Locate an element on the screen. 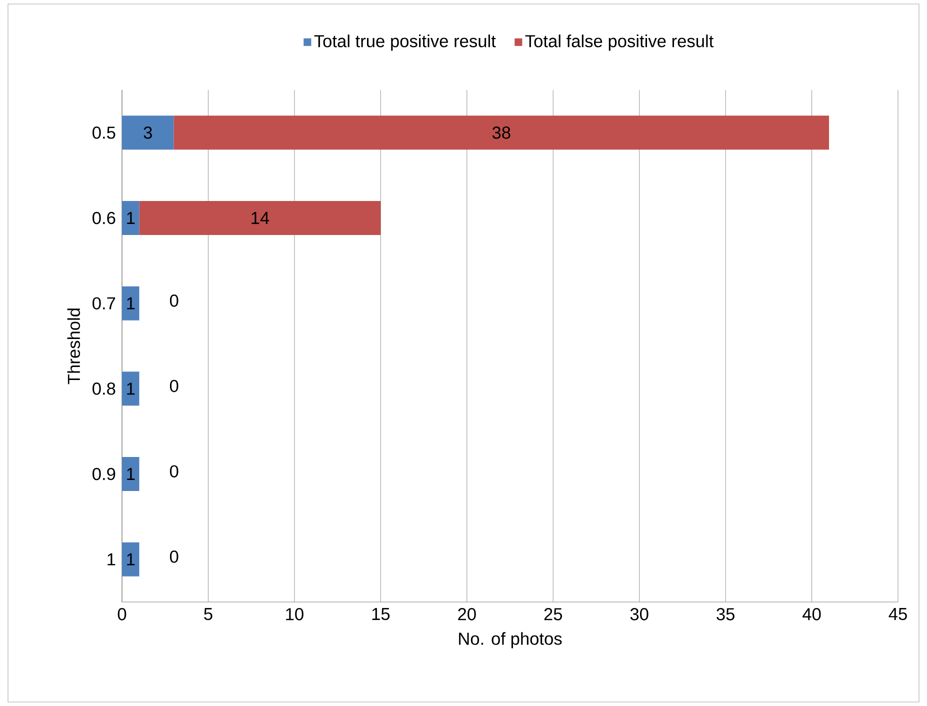 This screenshot has height=706, width=927. x-tick-label: 10 is located at coordinates (295, 614).